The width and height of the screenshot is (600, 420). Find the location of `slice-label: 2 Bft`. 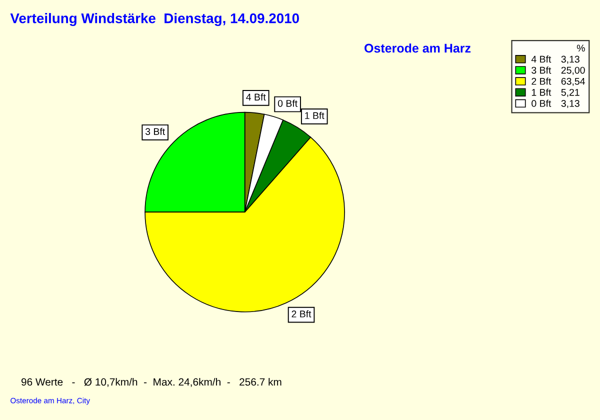

slice-label: 2 Bft is located at coordinates (302, 314).